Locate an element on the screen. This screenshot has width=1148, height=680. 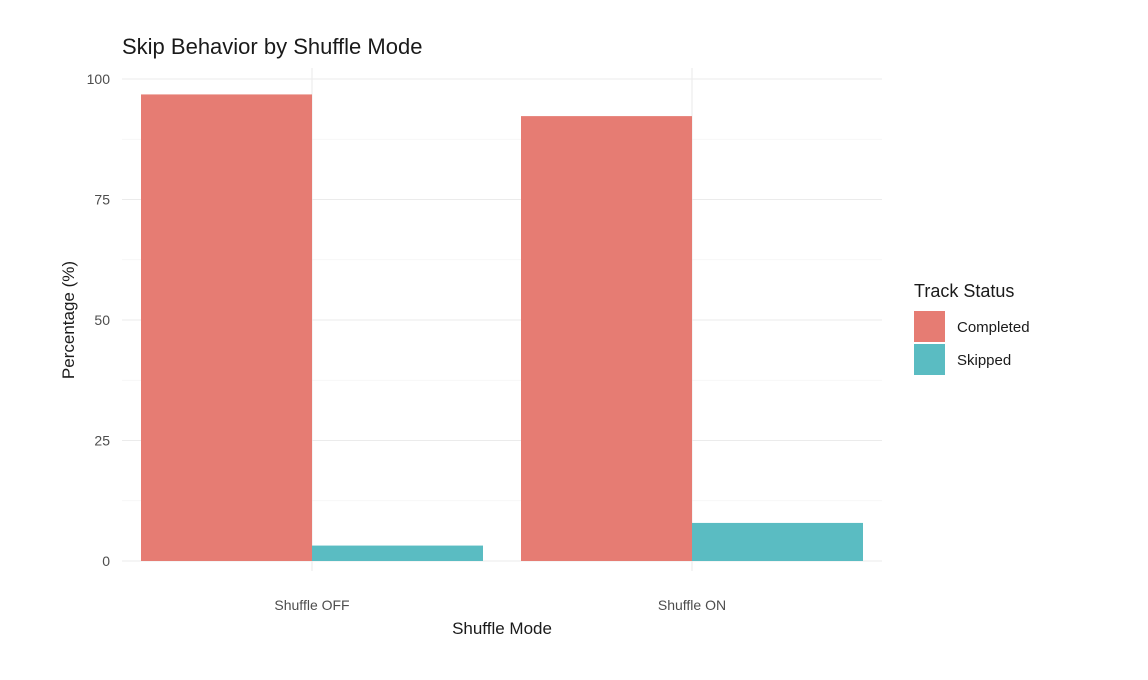
y-tick-label: 0 is located at coordinates (106, 561).